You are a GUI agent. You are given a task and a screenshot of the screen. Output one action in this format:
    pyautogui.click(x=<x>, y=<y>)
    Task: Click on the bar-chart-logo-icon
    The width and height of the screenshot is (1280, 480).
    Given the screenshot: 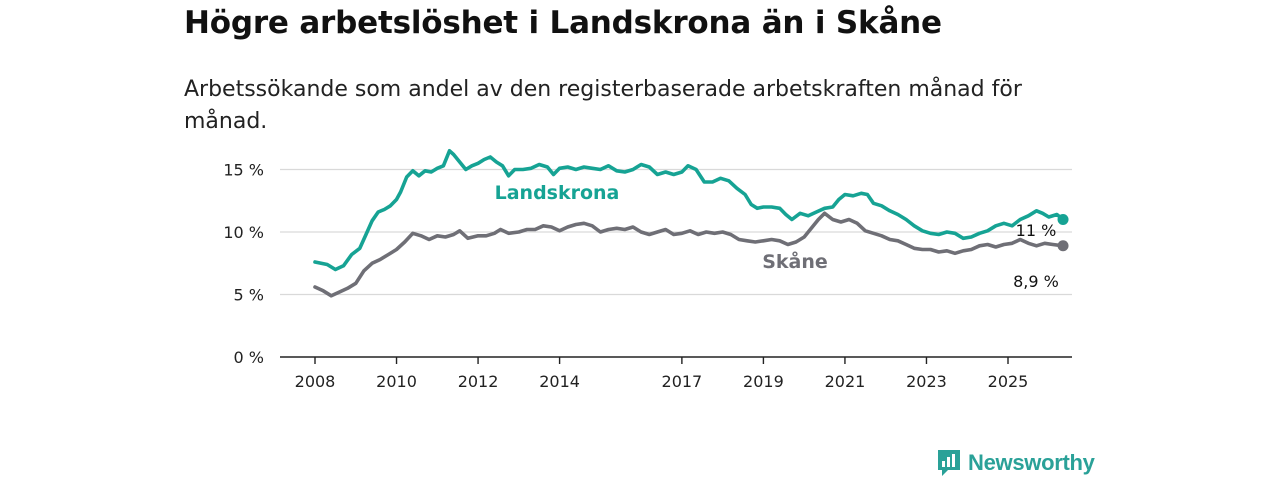 What is the action you would take?
    pyautogui.click(x=949, y=463)
    